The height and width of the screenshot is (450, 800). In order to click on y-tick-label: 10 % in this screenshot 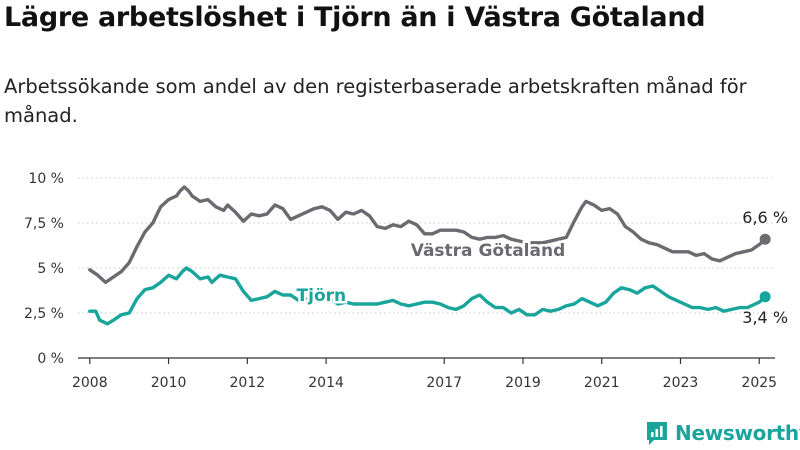, I will do `click(46, 179)`.